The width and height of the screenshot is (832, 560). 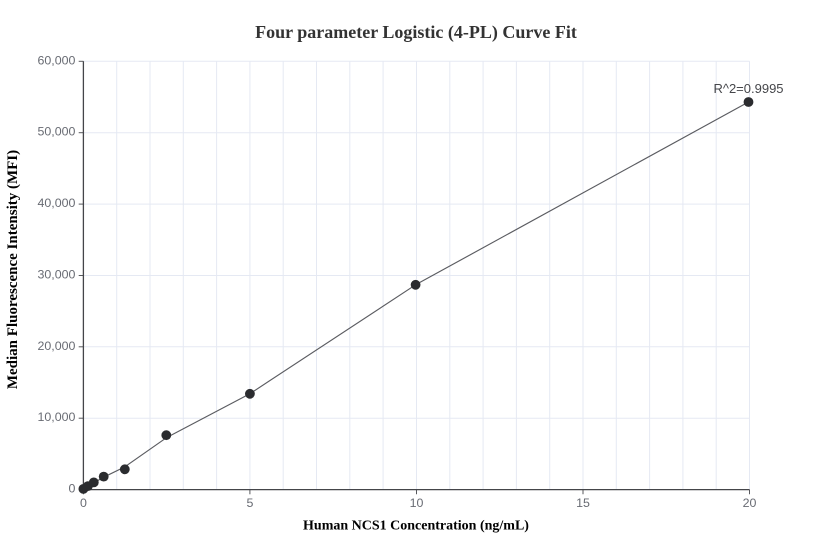 What do you see at coordinates (56, 417) in the screenshot?
I see `svg-text: 10,000` at bounding box center [56, 417].